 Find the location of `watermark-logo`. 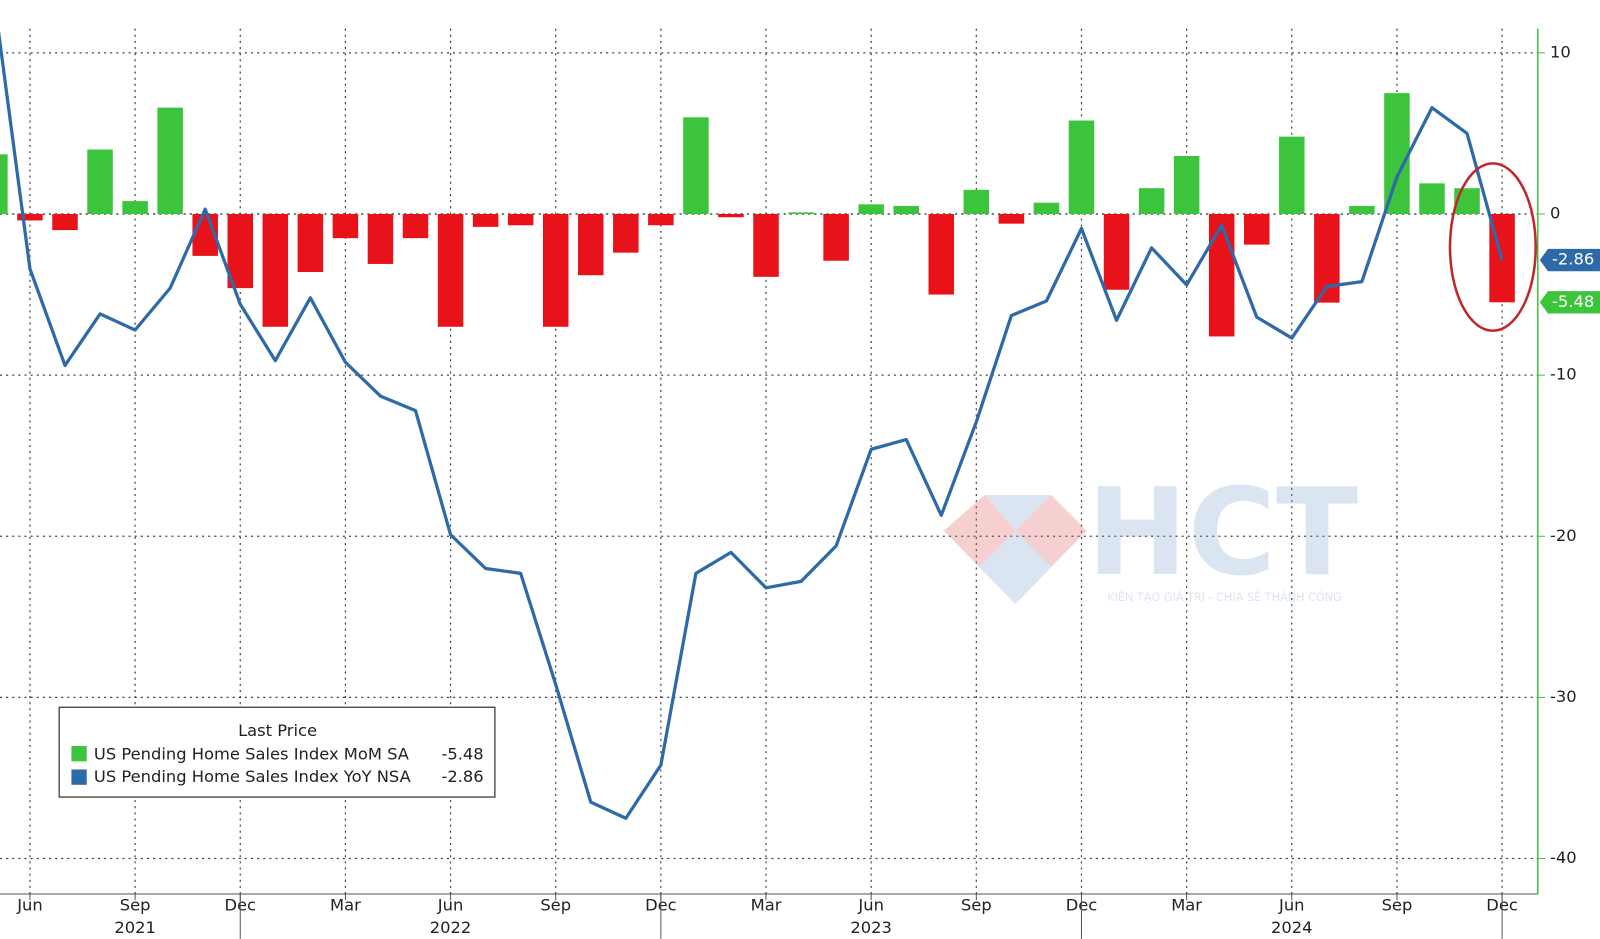

watermark-logo is located at coordinates (1015, 550).